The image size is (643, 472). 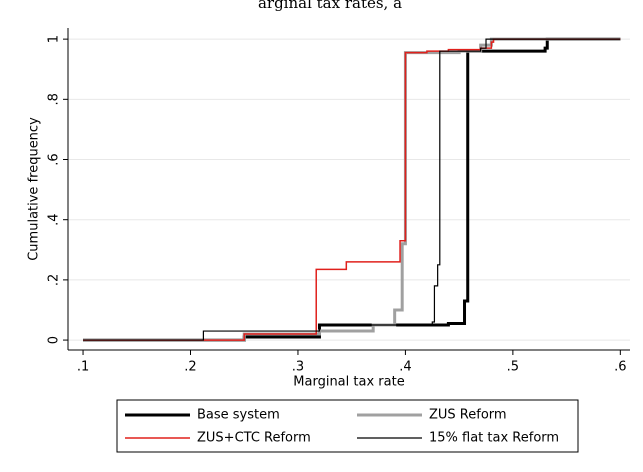 What do you see at coordinates (83, 367) in the screenshot?
I see `x-tick-label: .1` at bounding box center [83, 367].